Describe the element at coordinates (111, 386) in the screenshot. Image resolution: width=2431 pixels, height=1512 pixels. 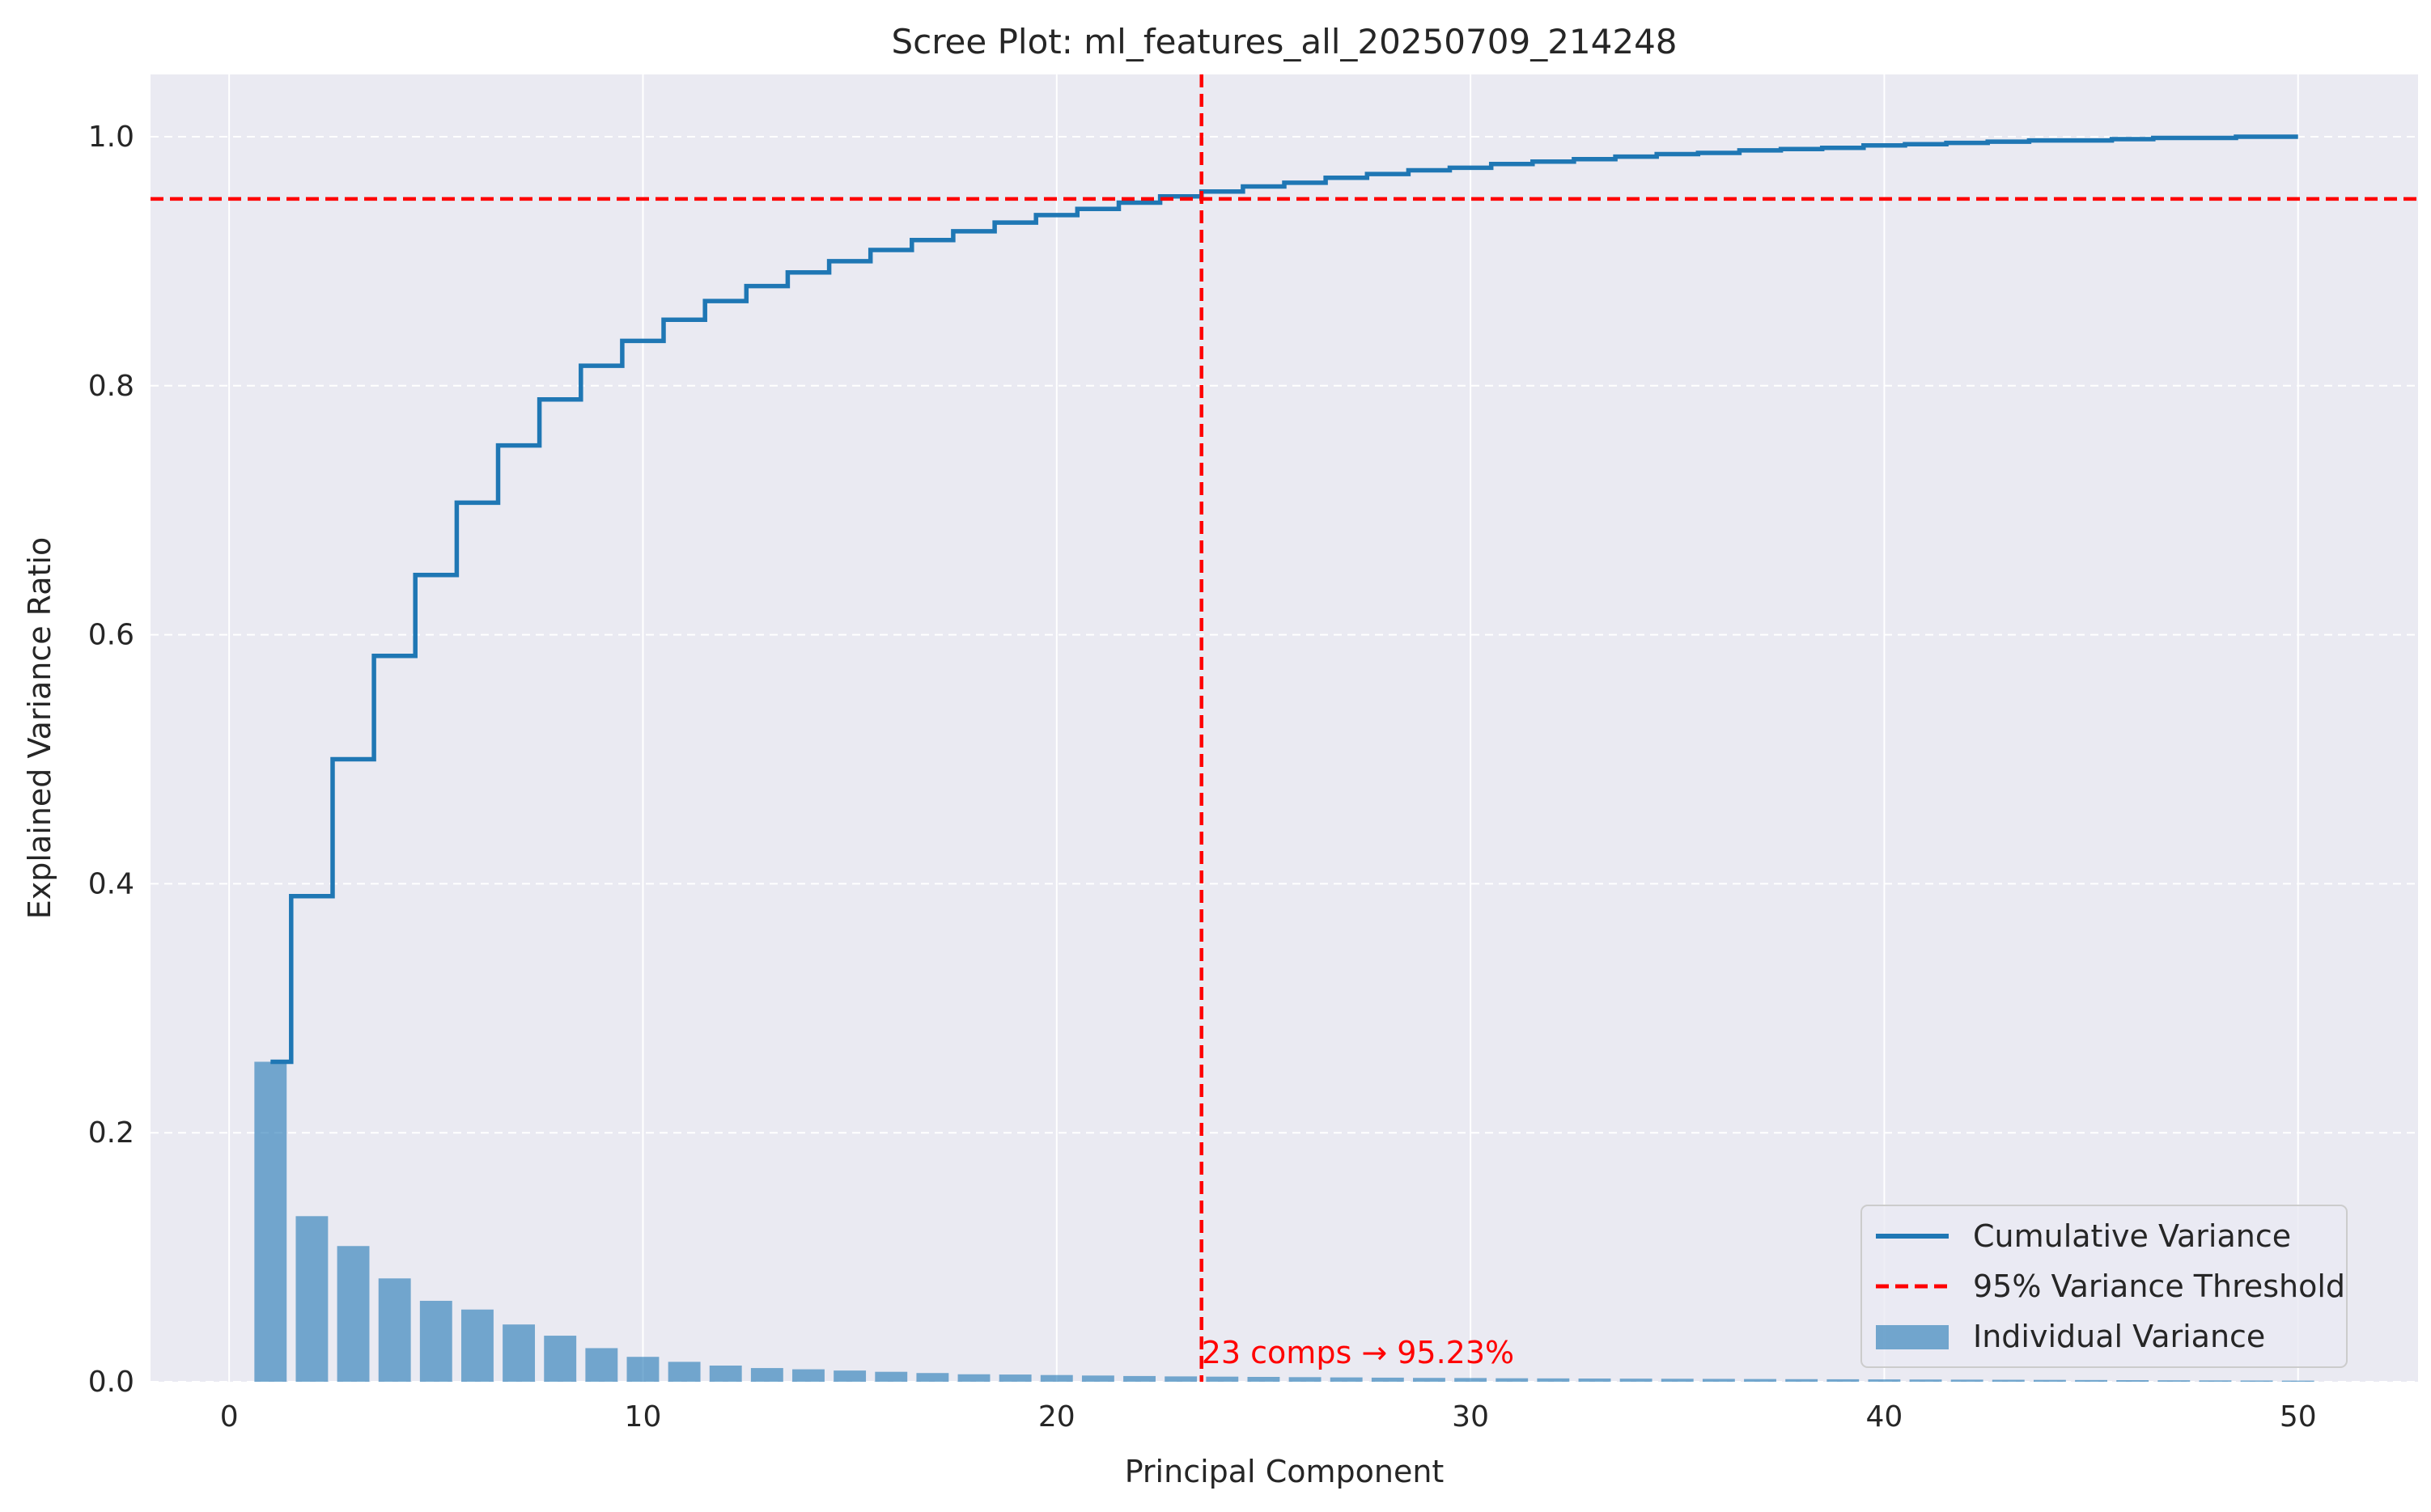
I see `y-tick-label: 0.8` at that location.